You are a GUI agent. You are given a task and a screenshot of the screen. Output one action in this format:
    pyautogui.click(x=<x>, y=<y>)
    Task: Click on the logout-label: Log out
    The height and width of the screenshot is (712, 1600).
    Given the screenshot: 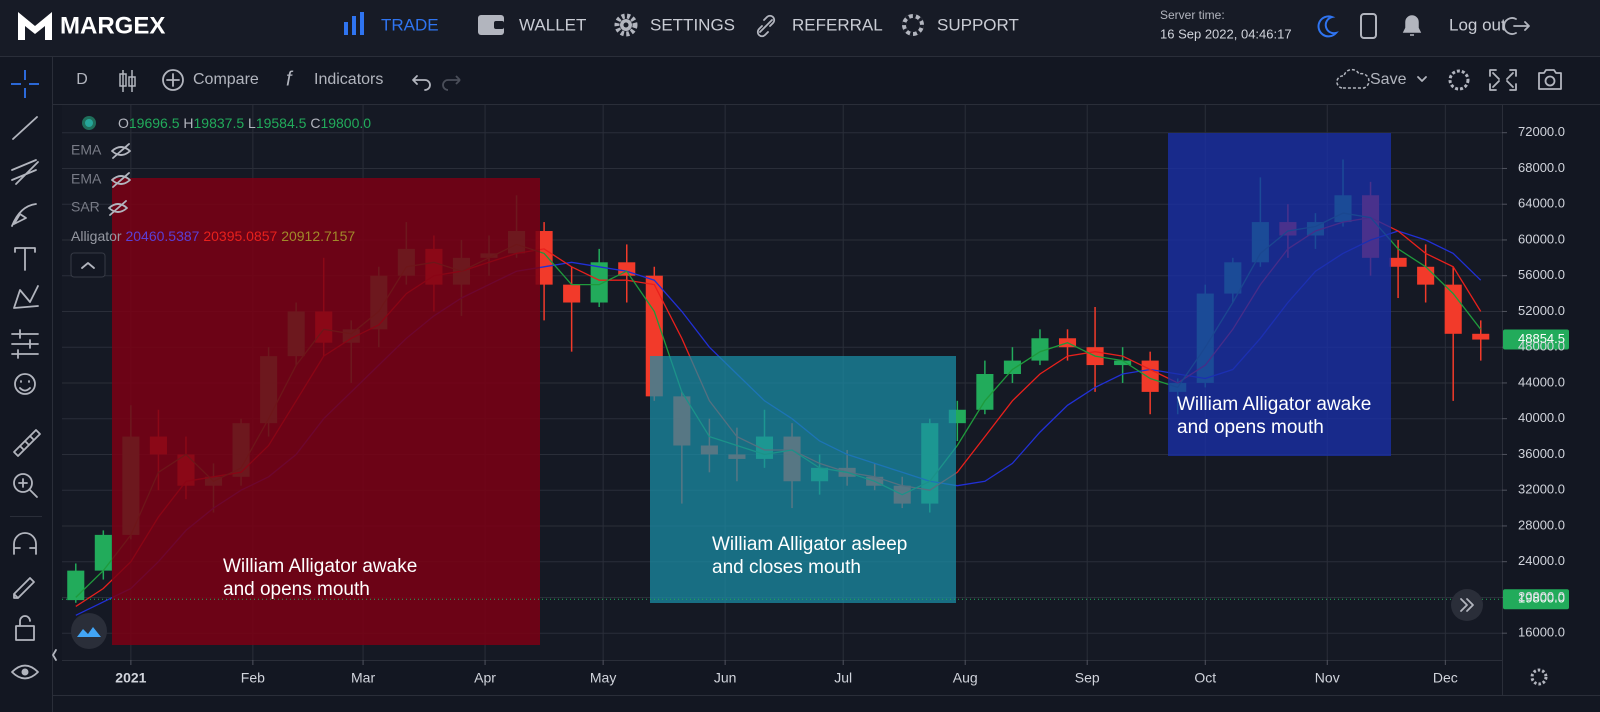 What is the action you would take?
    pyautogui.click(x=1477, y=24)
    